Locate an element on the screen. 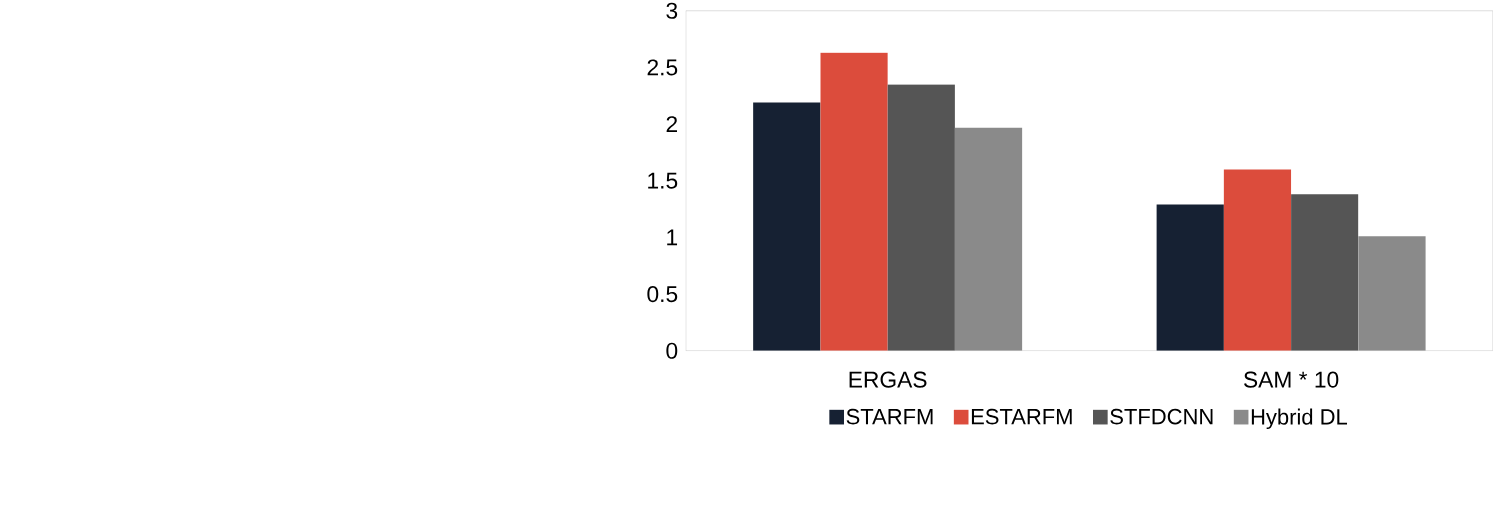 This screenshot has height=528, width=1493. y-tick-label: 1 is located at coordinates (672, 237).